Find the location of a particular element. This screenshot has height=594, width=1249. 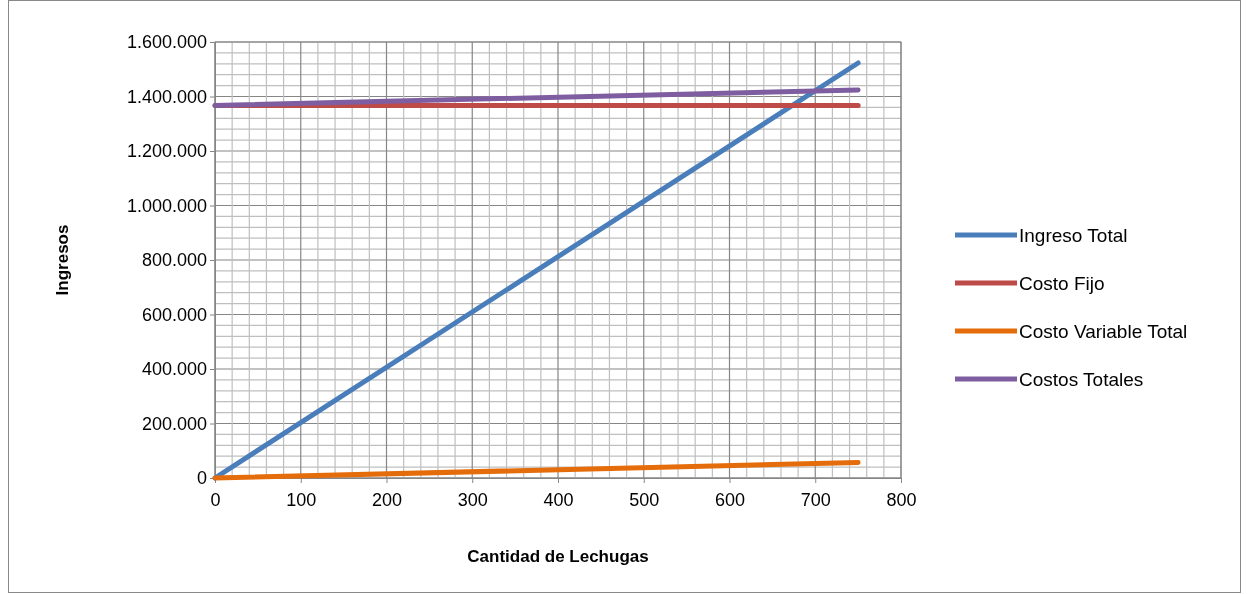

x-tick-label: 600 is located at coordinates (730, 499).